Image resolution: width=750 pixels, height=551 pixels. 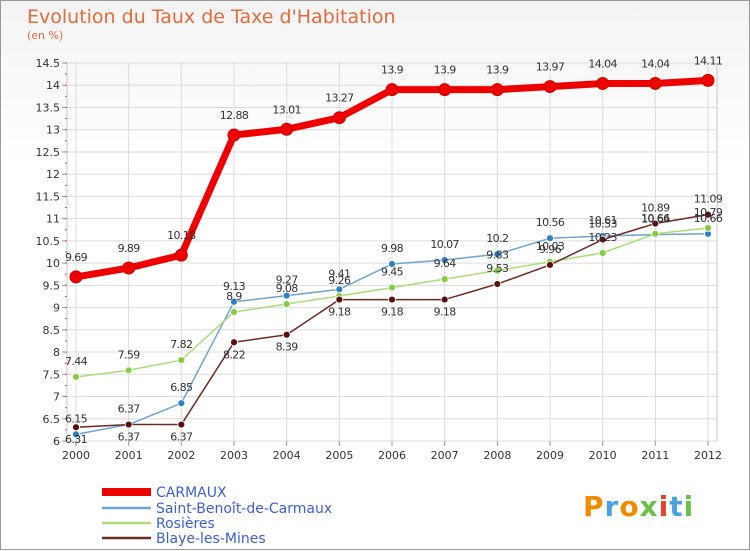 What do you see at coordinates (497, 238) in the screenshot?
I see `data-label: 10.2` at bounding box center [497, 238].